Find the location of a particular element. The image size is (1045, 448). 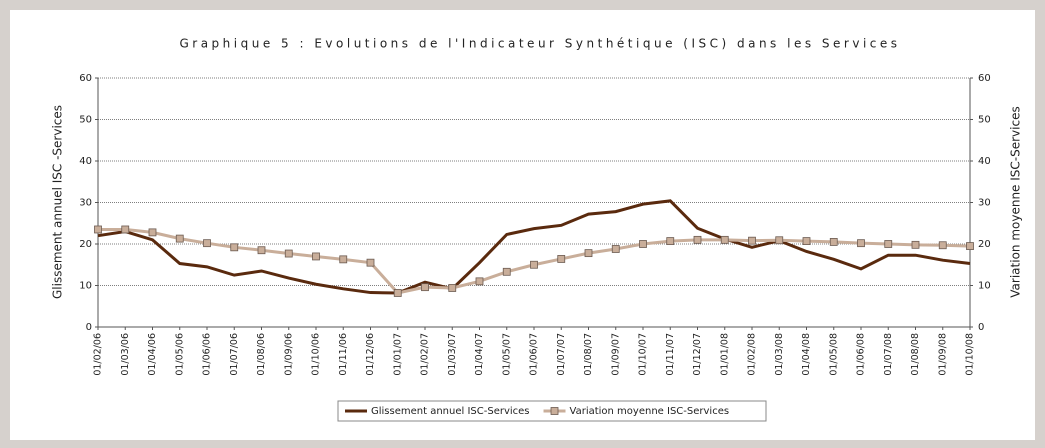

x-tick-label: 01/03/08 is located at coordinates (779, 354).